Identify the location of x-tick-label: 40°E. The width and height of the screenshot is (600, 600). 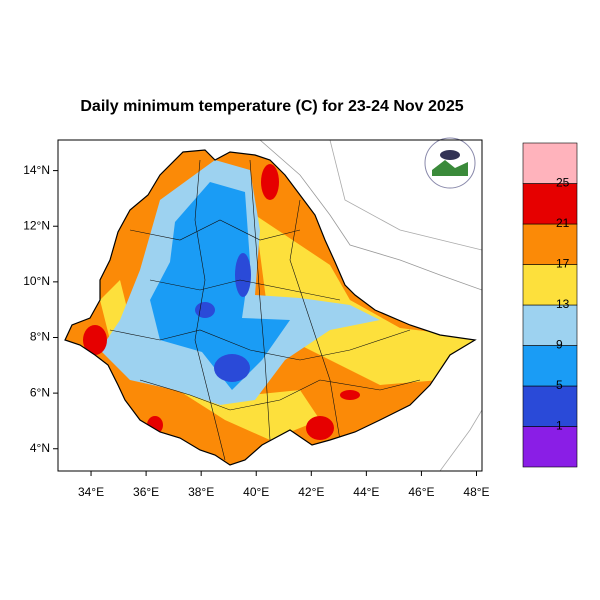
(256, 492).